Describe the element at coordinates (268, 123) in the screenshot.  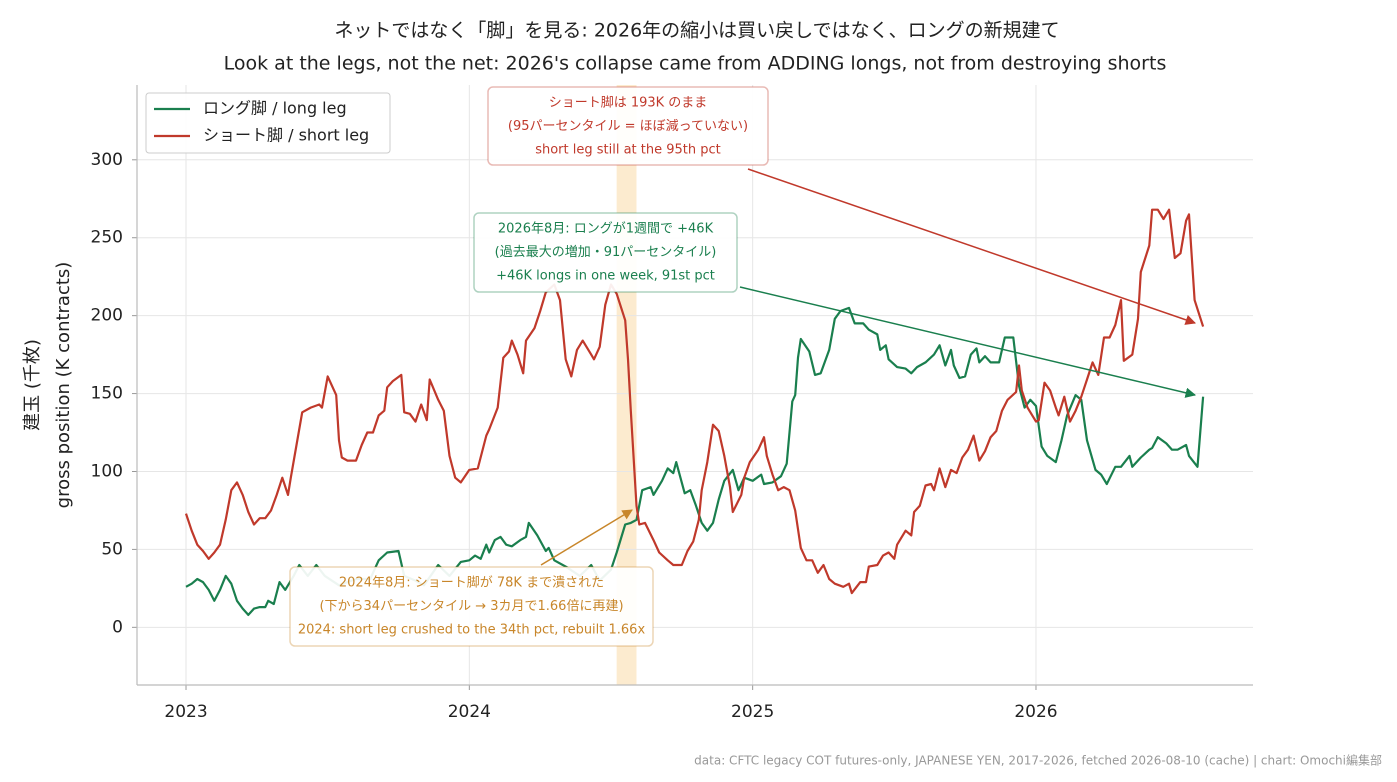
I see `legend-box` at that location.